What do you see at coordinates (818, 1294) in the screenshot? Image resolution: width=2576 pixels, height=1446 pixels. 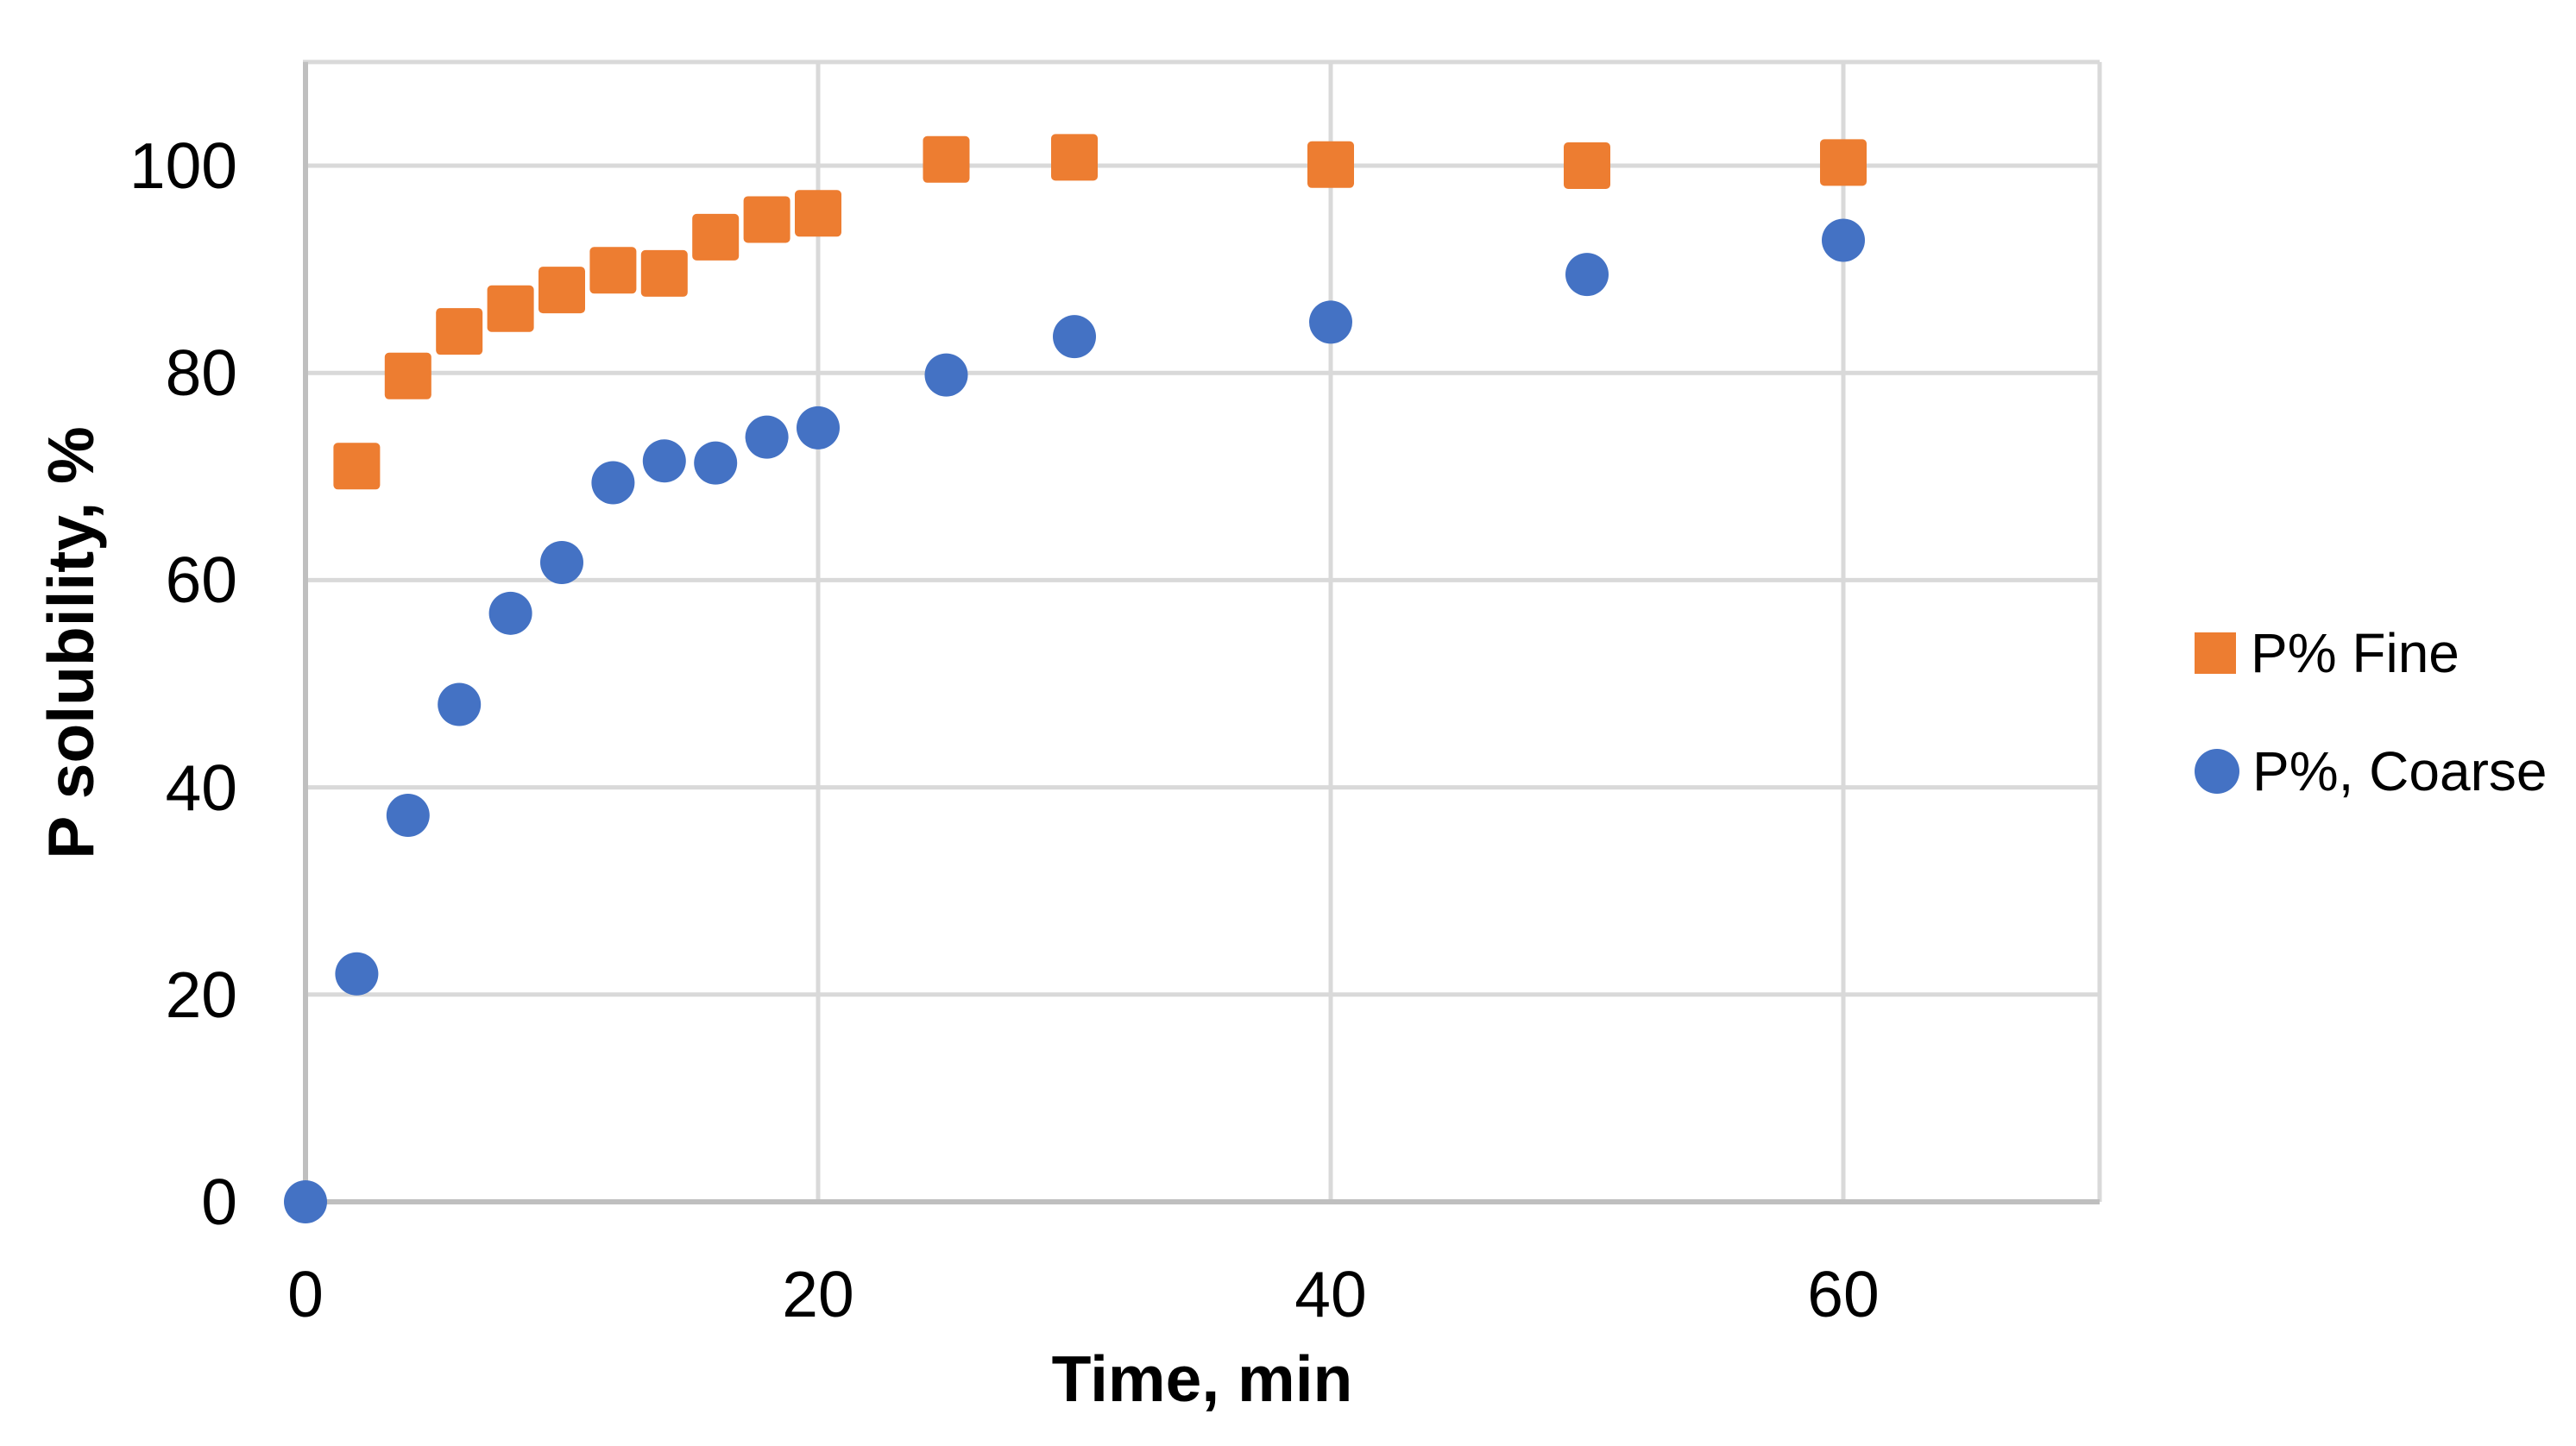 I see `x-tick-label: 20` at bounding box center [818, 1294].